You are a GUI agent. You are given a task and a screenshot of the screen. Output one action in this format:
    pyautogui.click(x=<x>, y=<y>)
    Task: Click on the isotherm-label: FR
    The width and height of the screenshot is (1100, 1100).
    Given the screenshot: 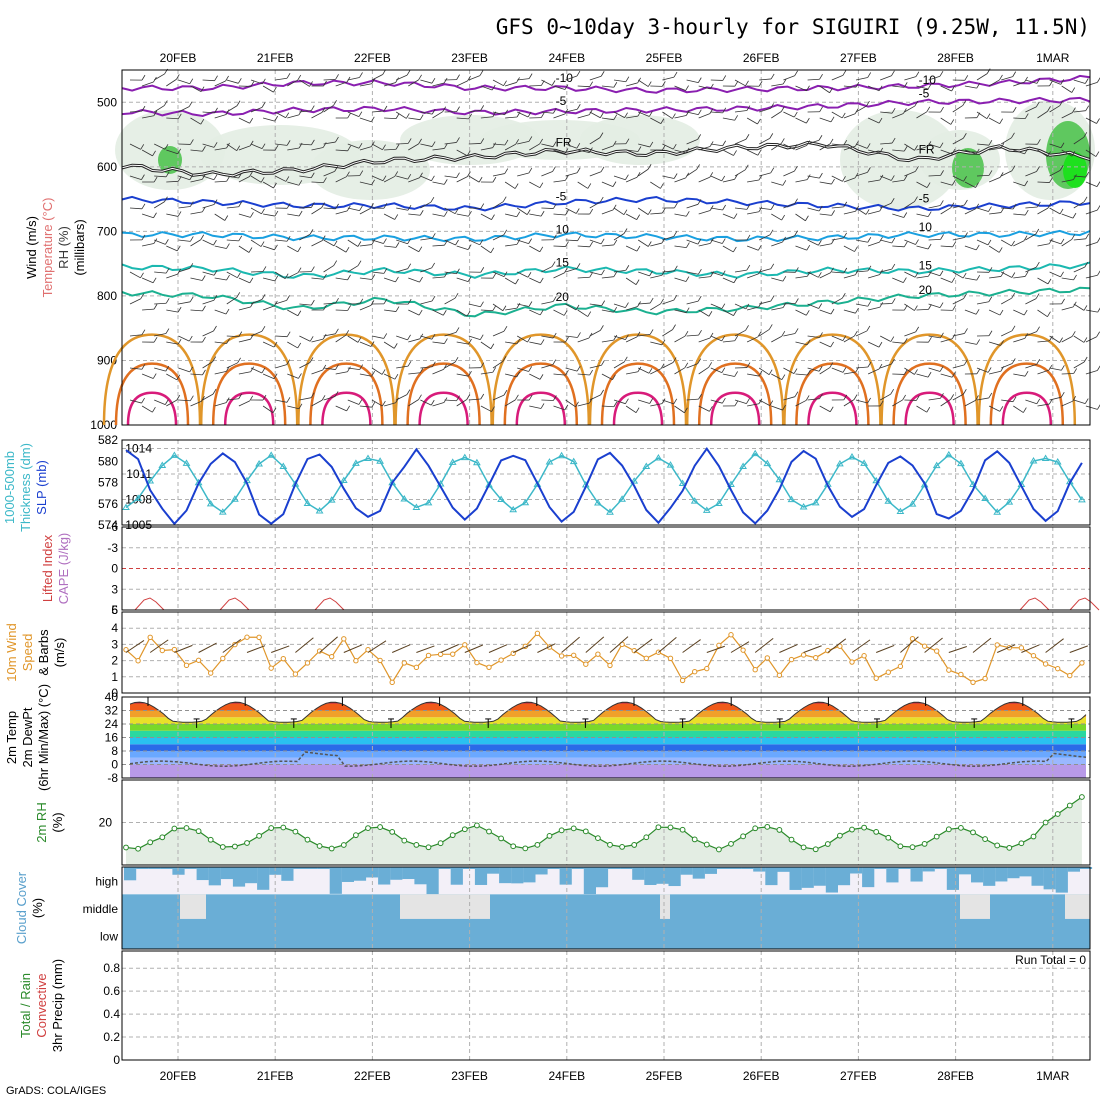 What is the action you would take?
    pyautogui.click(x=564, y=142)
    